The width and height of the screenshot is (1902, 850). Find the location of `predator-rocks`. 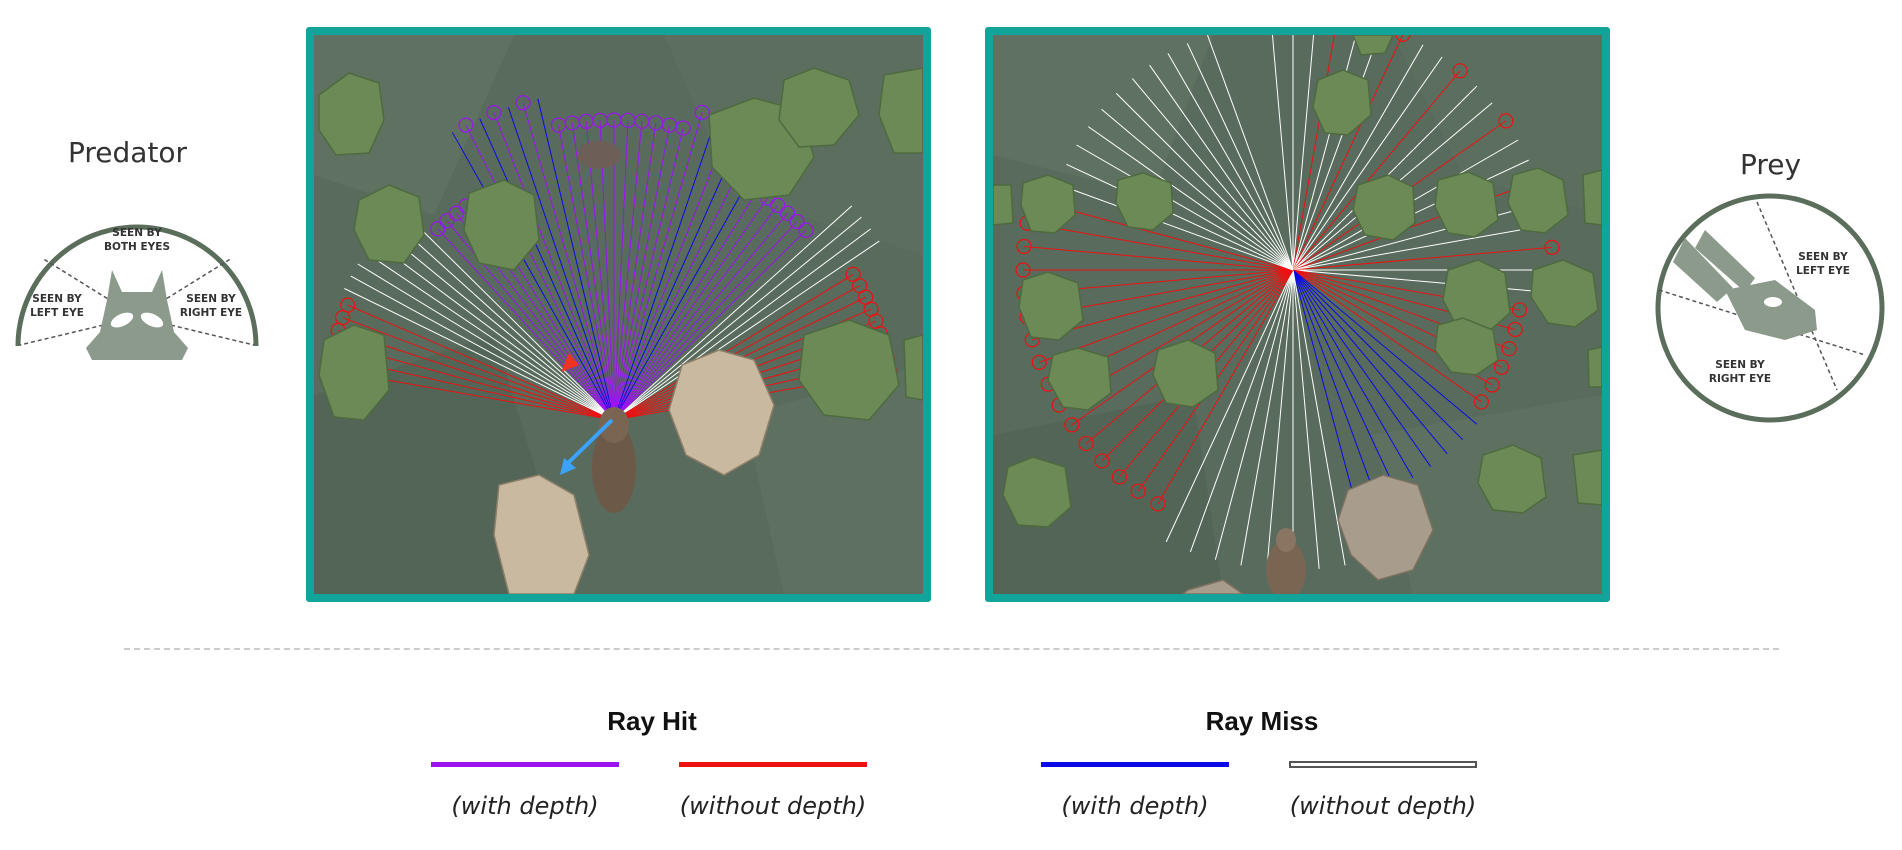

predator-rocks is located at coordinates (634, 471).